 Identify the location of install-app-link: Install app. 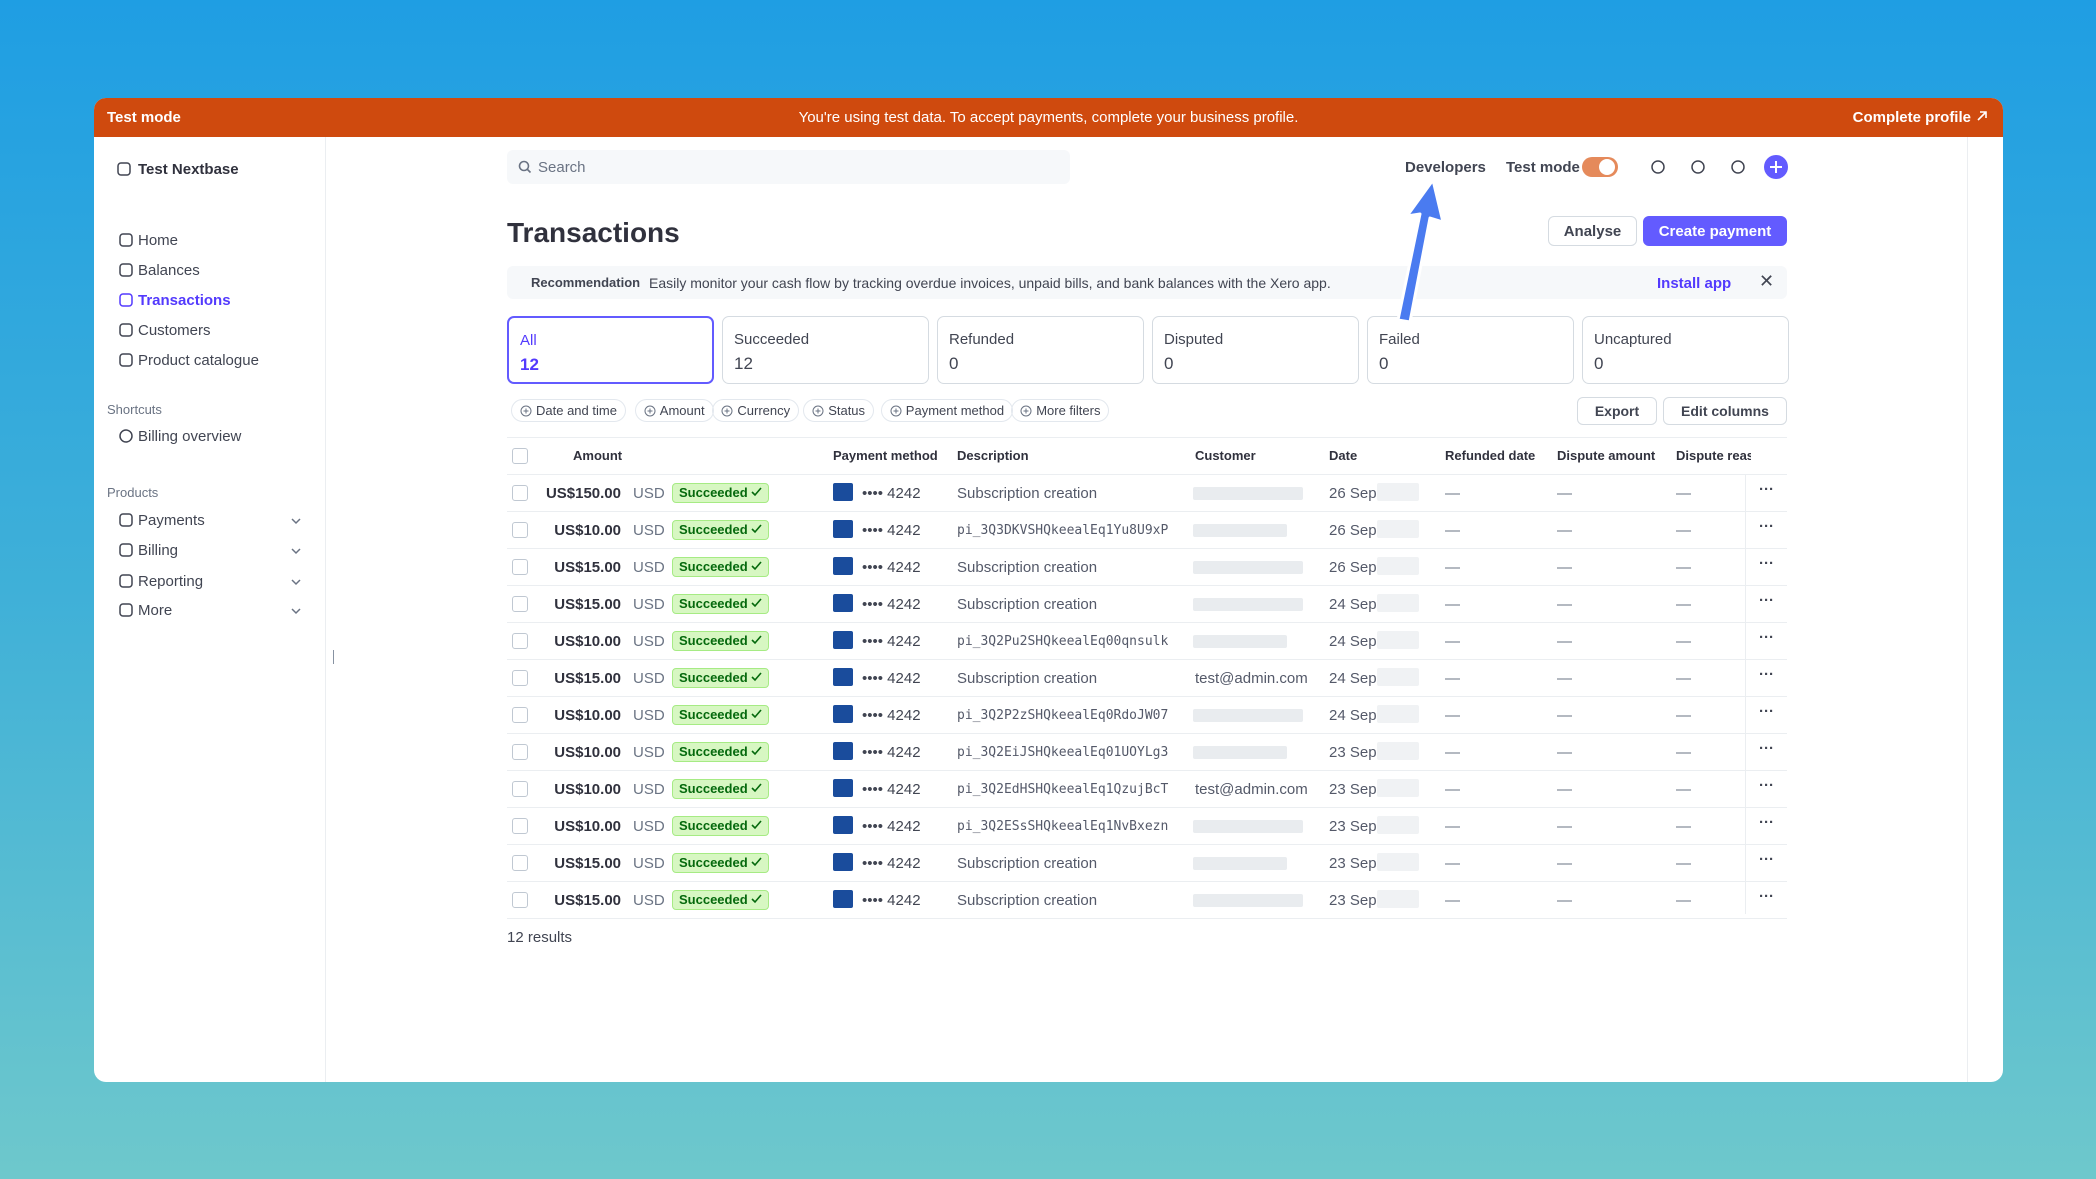
(1694, 283).